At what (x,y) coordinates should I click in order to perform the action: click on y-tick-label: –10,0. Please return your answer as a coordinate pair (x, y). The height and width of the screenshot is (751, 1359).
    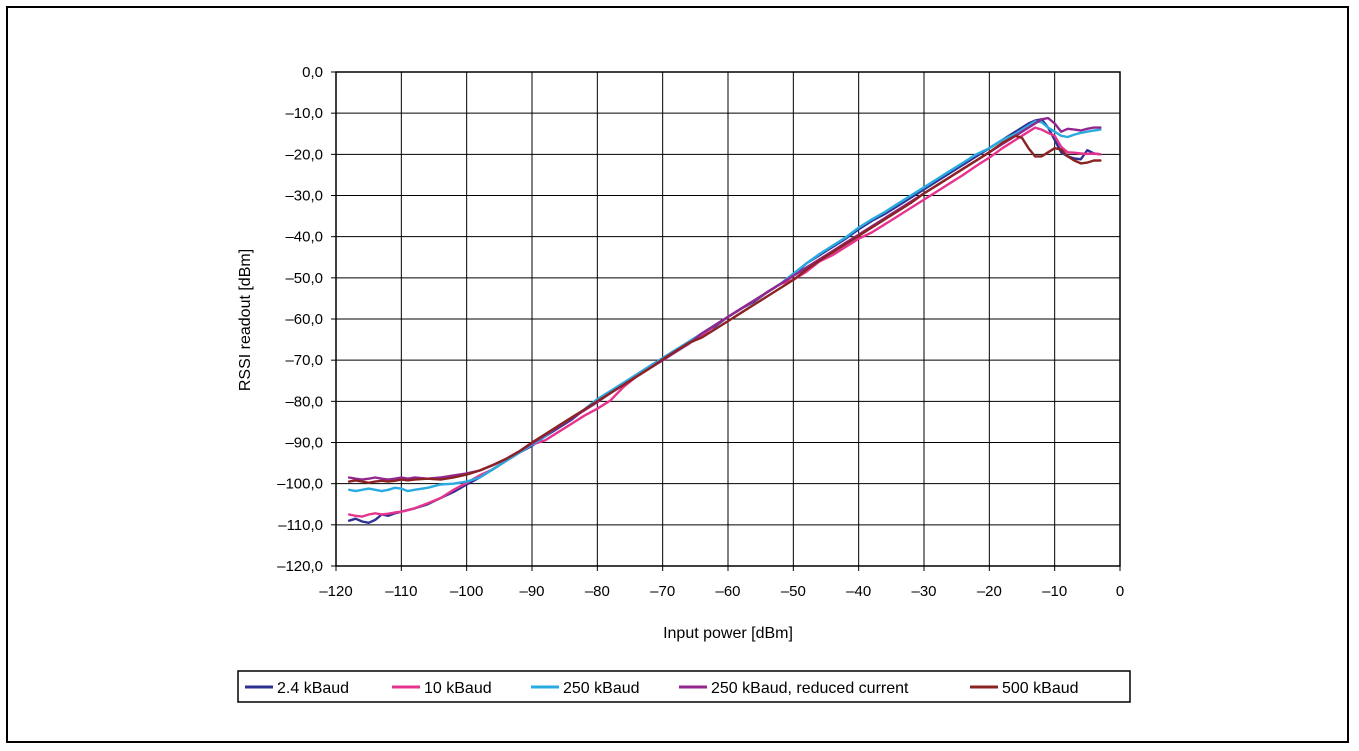
    Looking at the image, I should click on (304, 113).